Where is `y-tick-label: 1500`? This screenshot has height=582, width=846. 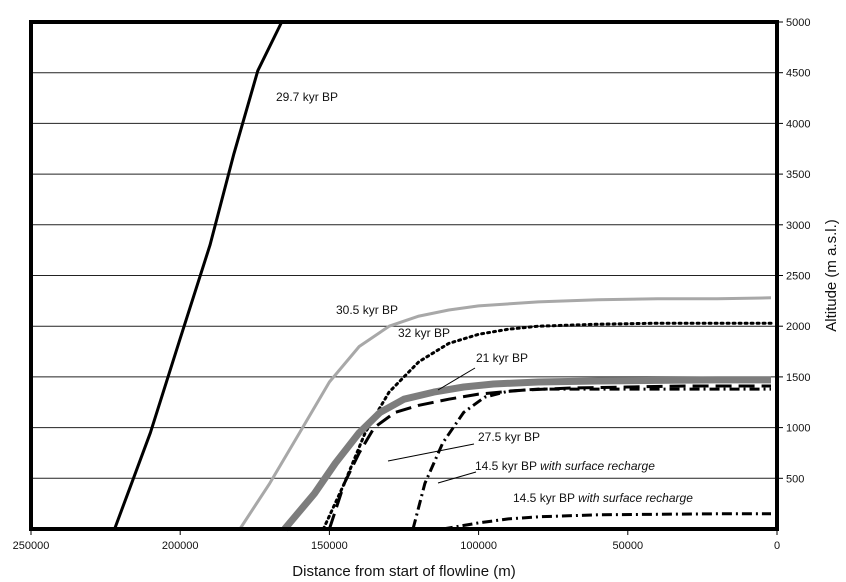
y-tick-label: 1500 is located at coordinates (798, 378).